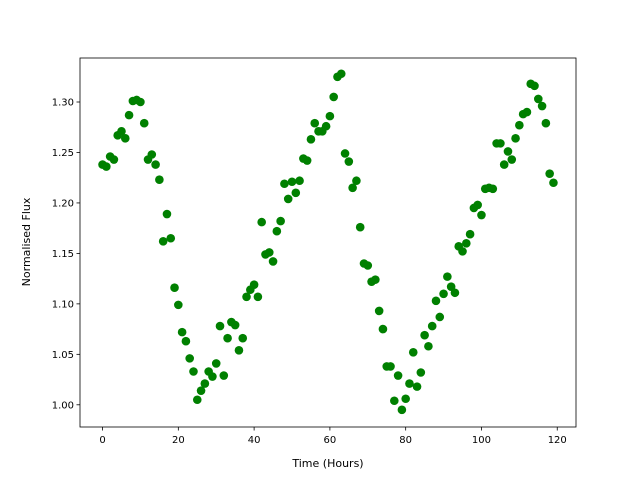 The image size is (640, 480). What do you see at coordinates (481, 440) in the screenshot?
I see `x-tick-label: 100` at bounding box center [481, 440].